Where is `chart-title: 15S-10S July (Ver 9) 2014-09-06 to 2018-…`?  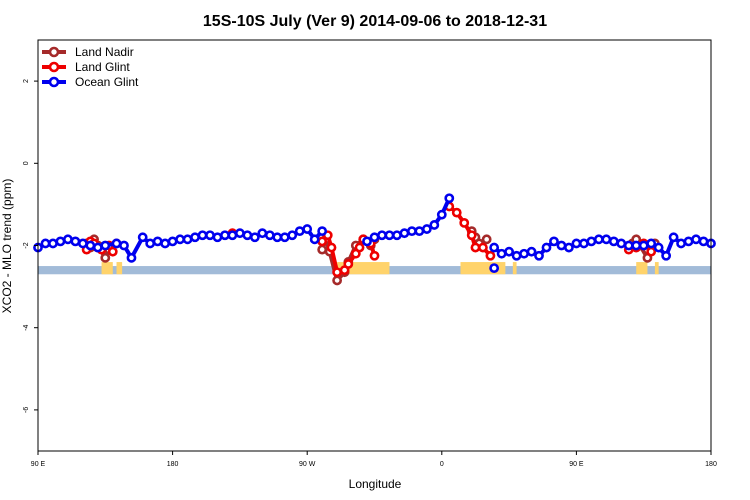 chart-title: 15S-10S July (Ver 9) 2014-09-06 to 2018-… is located at coordinates (375, 21).